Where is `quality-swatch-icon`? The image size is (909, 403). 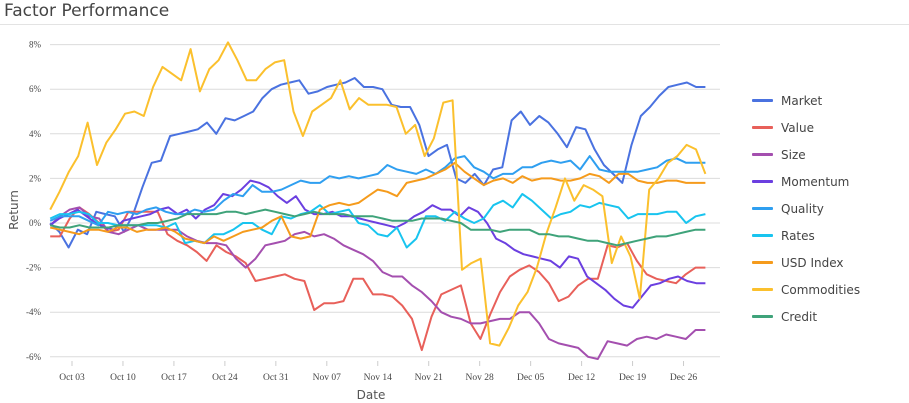 quality-swatch-icon is located at coordinates (762, 208).